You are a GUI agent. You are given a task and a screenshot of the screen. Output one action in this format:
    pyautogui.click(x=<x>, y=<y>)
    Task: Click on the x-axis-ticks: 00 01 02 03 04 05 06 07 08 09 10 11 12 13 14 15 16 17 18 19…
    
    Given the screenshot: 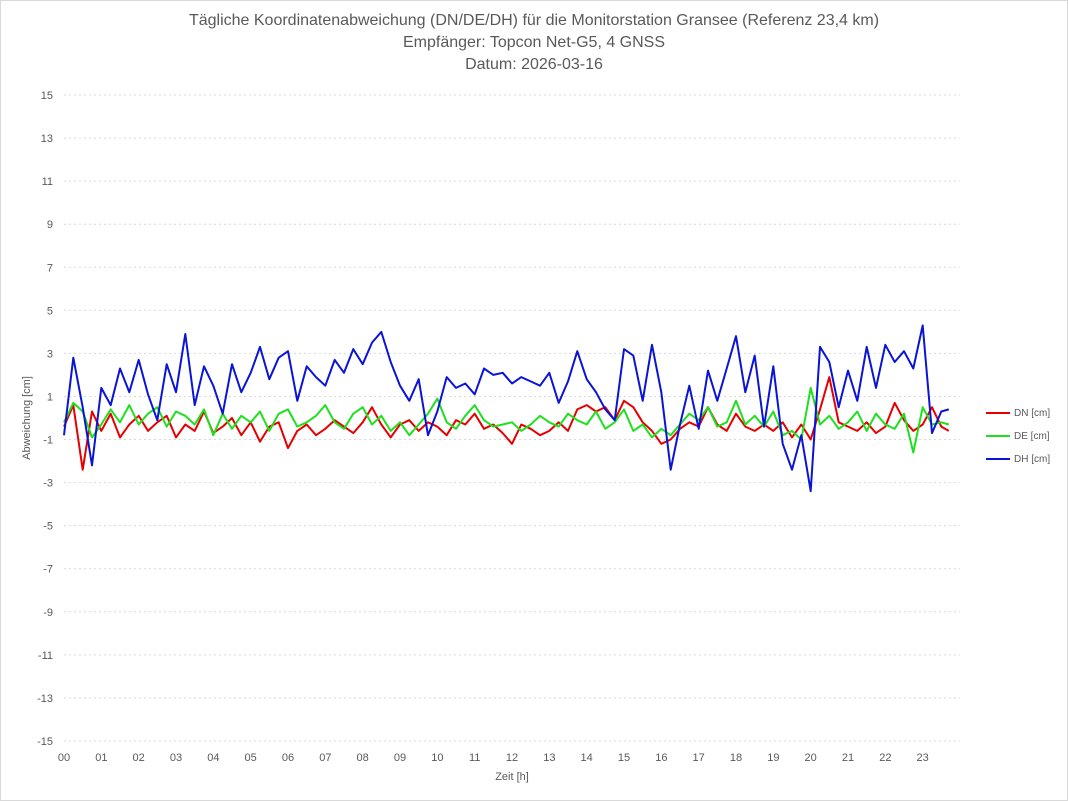 What is the action you would take?
    pyautogui.click(x=493, y=758)
    